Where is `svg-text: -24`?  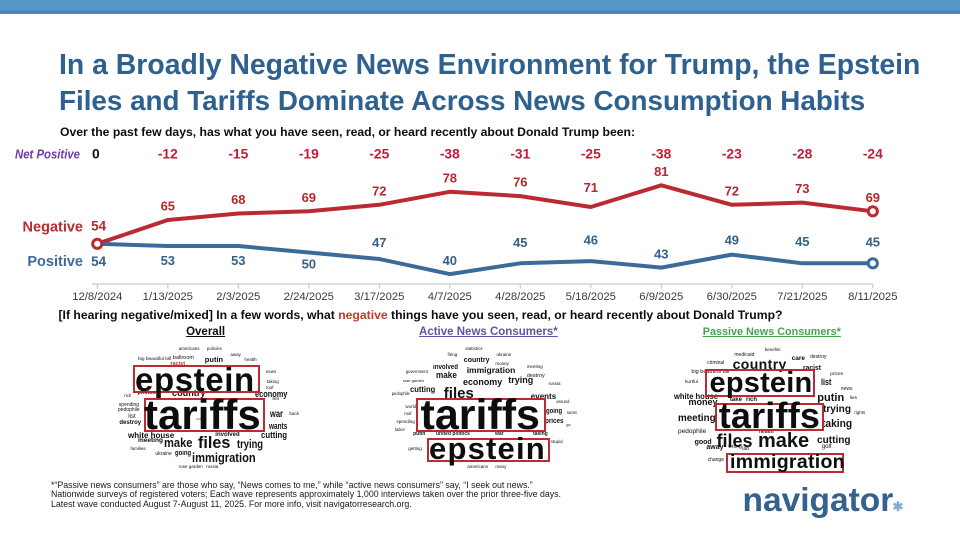 svg-text: -24 is located at coordinates (873, 154).